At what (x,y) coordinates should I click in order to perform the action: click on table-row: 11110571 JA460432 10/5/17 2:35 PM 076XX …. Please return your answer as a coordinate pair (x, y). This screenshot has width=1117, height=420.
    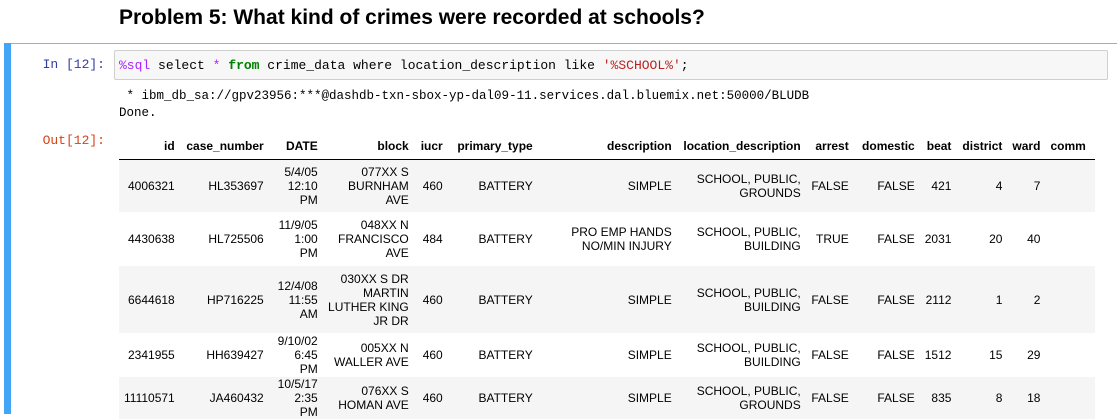
    Looking at the image, I should click on (607, 398).